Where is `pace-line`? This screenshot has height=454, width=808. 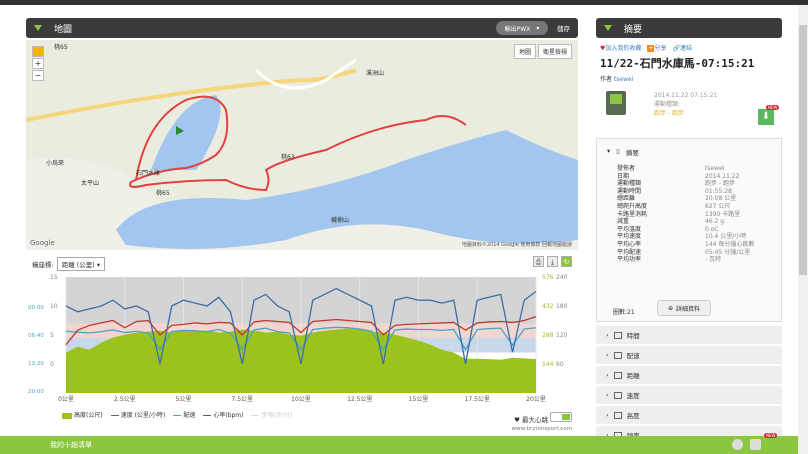
pace-line is located at coordinates (301, 338).